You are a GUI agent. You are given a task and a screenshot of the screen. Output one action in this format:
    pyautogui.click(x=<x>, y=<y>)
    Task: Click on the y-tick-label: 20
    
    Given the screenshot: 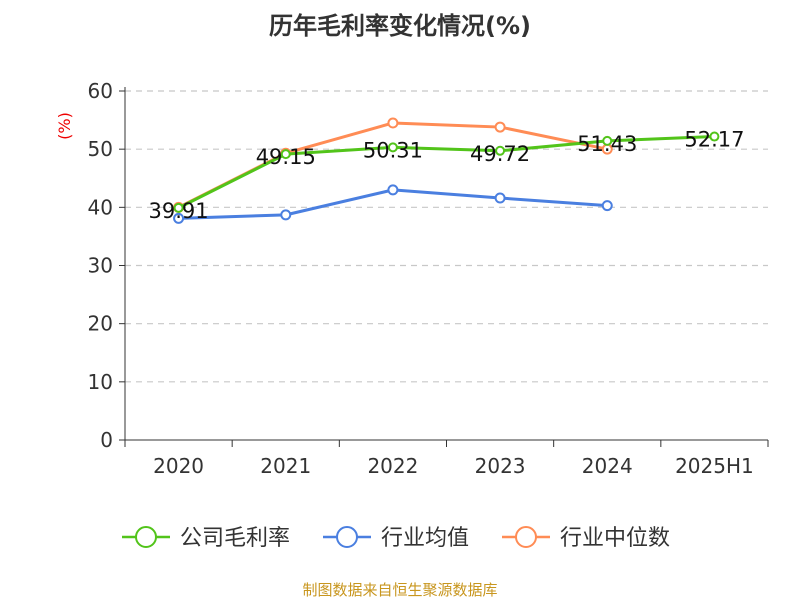 What is the action you would take?
    pyautogui.click(x=100, y=324)
    